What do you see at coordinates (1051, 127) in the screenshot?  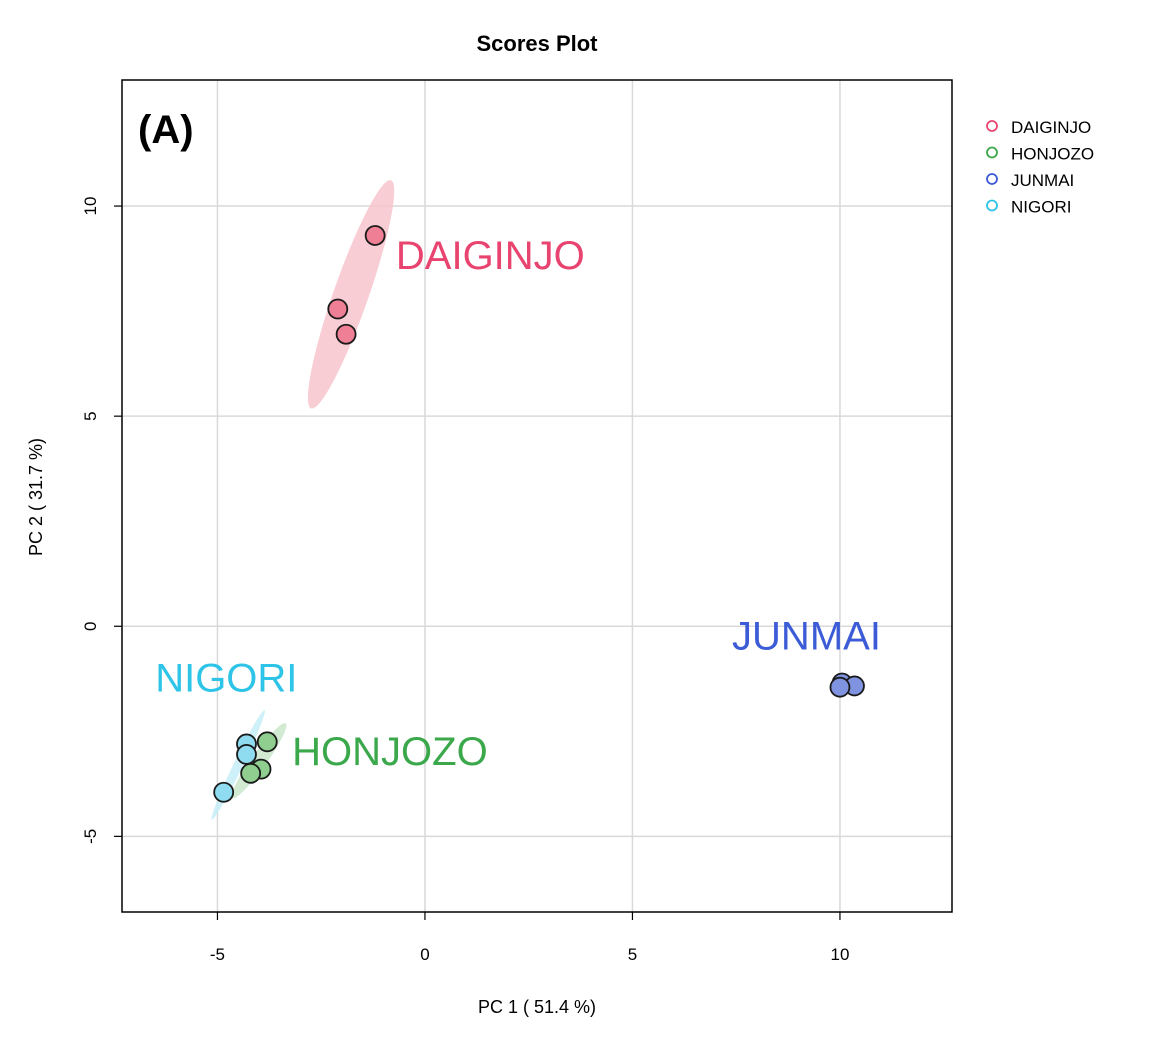 I see `legend-label-daiginjo: DAIGINJO` at bounding box center [1051, 127].